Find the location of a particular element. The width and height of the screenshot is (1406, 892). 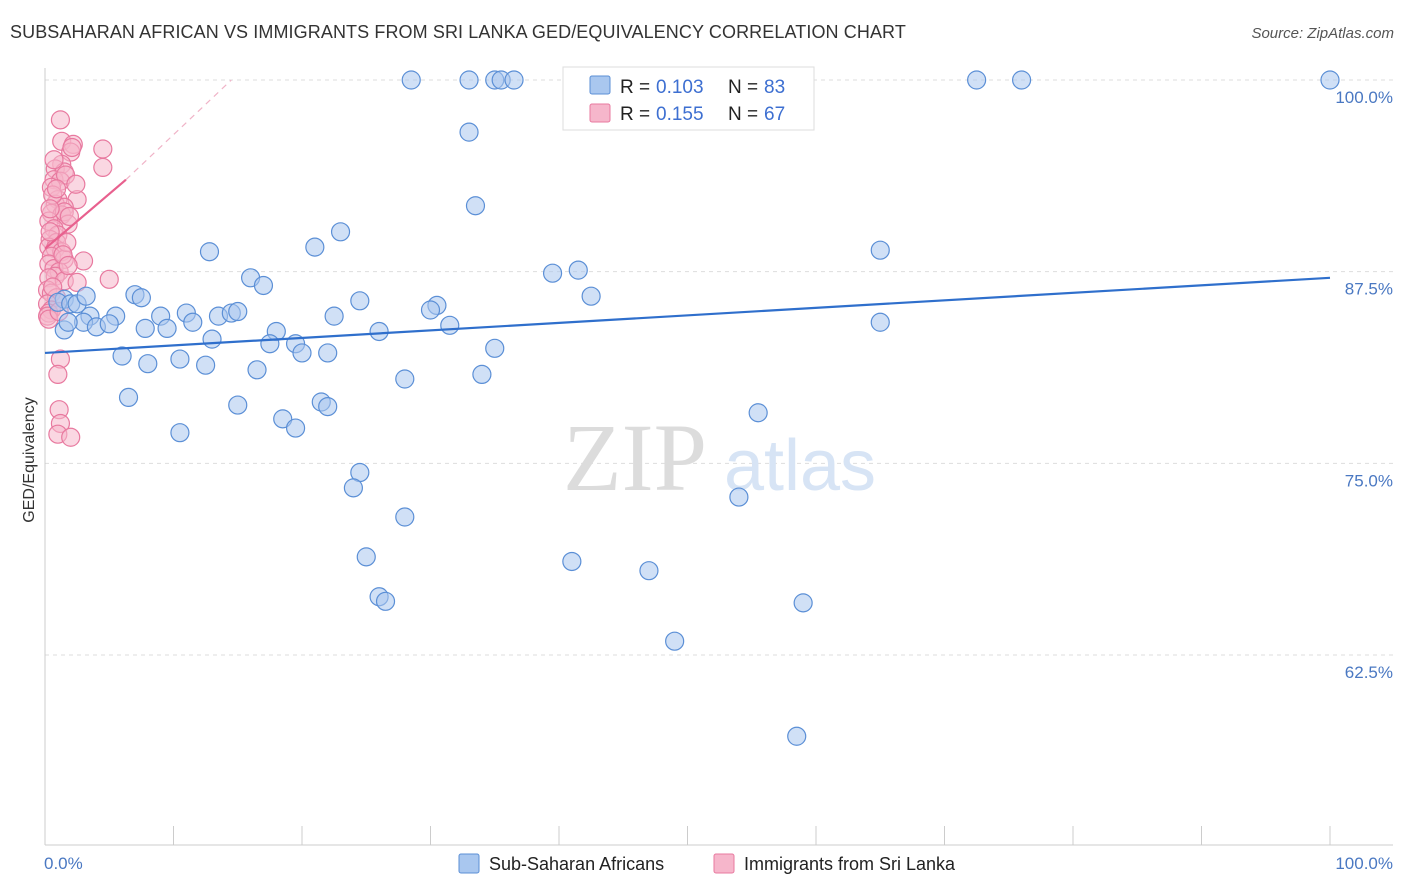

sri-lanka-points is located at coordinates (78, 278).